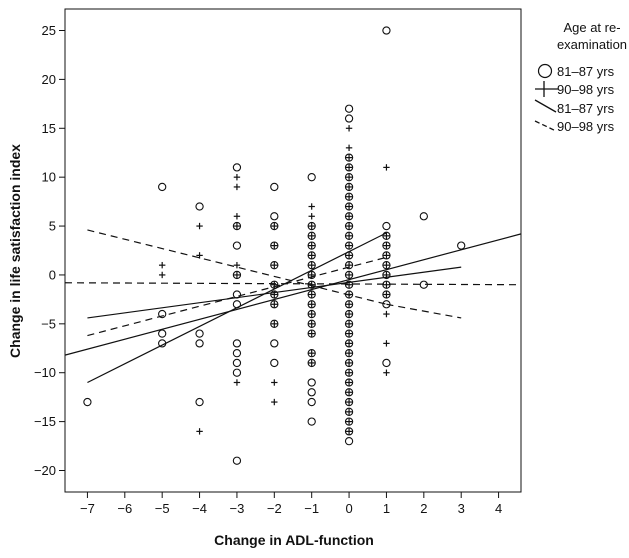 The height and width of the screenshot is (558, 629). What do you see at coordinates (49, 128) in the screenshot?
I see `y-tick-label: 15` at bounding box center [49, 128].